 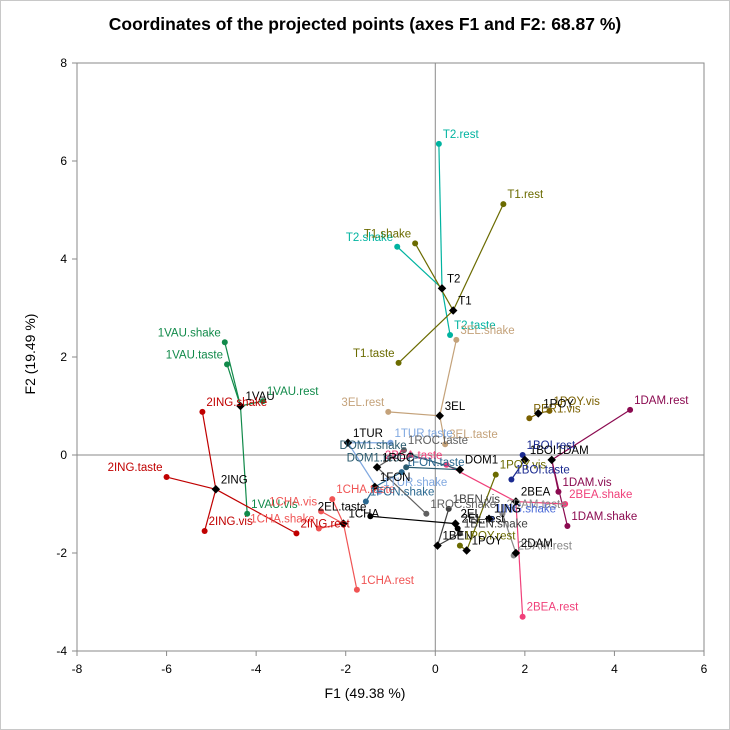 I want to click on point-label: 1POY.rest, so click(x=490, y=537).